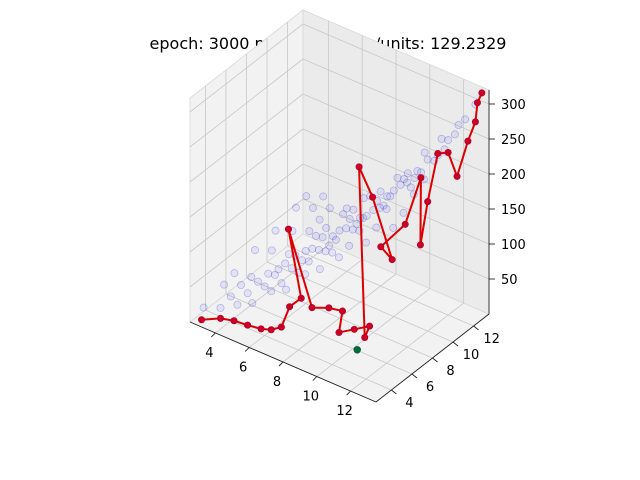 Image resolution: width=640 pixels, height=480 pixels. Describe the element at coordinates (450, 371) in the screenshot. I see `y-tick-label: 8` at that location.